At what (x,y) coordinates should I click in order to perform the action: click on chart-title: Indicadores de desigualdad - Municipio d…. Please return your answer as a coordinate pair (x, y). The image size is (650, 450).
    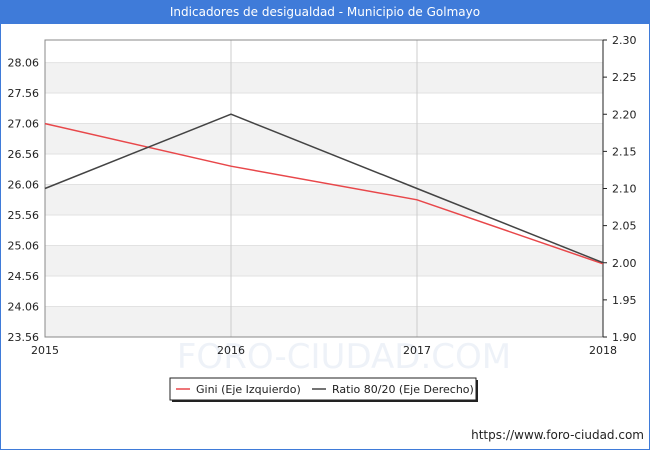
    Looking at the image, I should click on (325, 12).